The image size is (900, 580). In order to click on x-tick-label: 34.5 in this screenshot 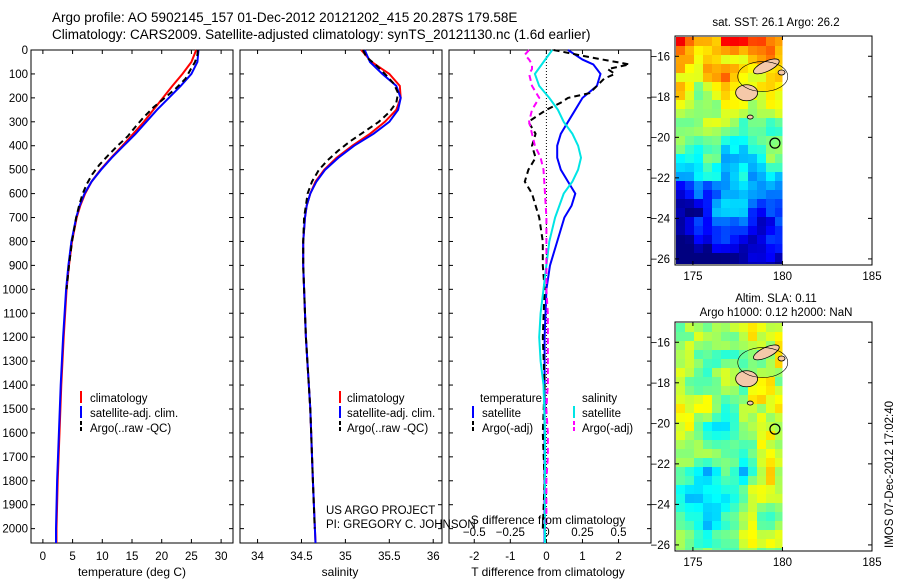, I will do `click(301, 557)`.